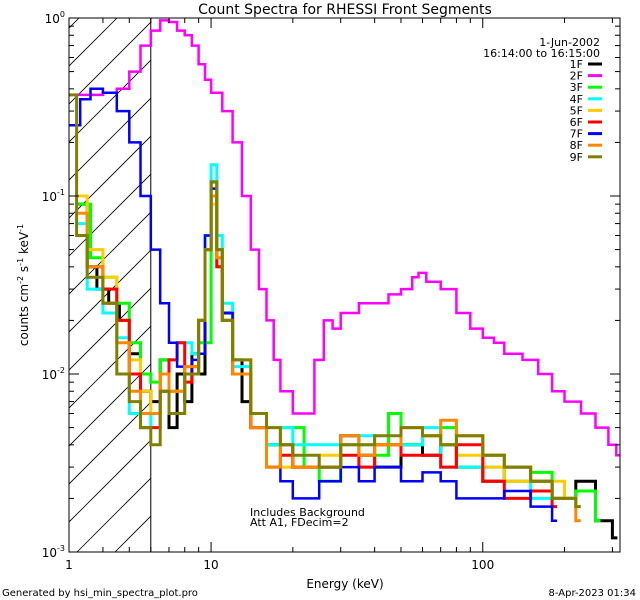 The height and width of the screenshot is (600, 640). Describe the element at coordinates (53, 552) in the screenshot. I see `y-tick-label: 10⁻³` at that location.